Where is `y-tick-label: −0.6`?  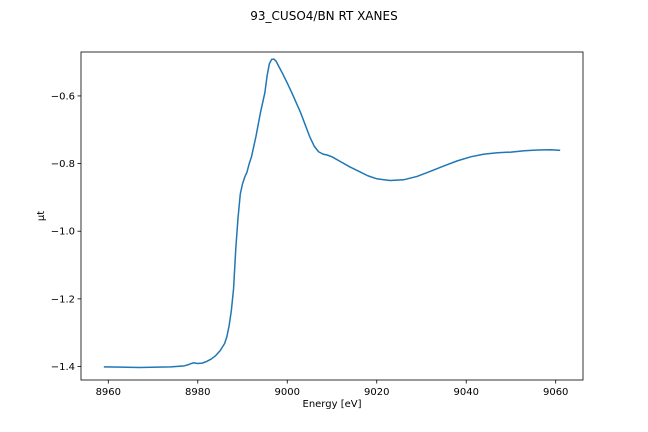 y-tick-label: −0.6 is located at coordinates (63, 96).